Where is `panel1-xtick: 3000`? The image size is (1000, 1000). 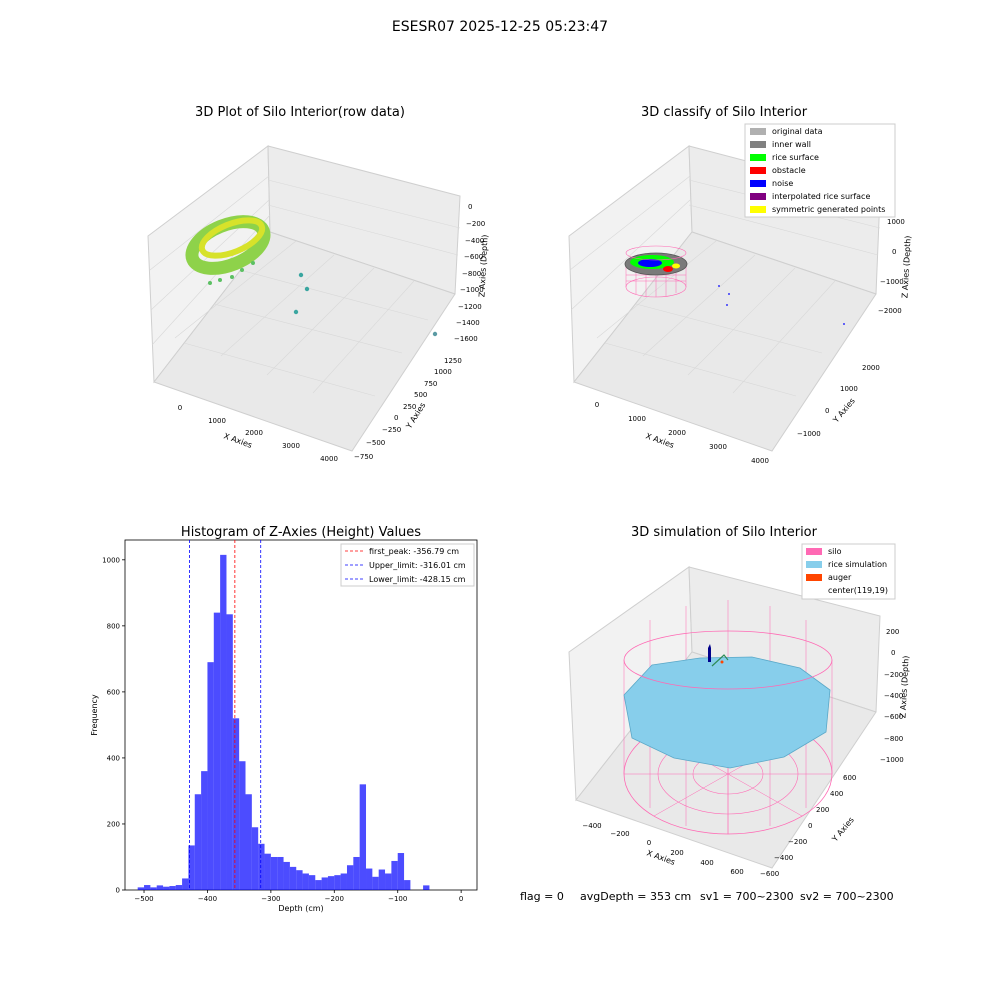 panel1-xtick: 3000 is located at coordinates (291, 446).